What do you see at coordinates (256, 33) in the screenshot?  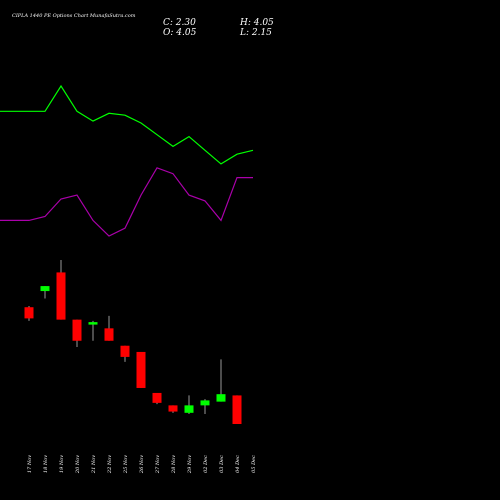 I see `low-value: L: 2.15` at bounding box center [256, 33].